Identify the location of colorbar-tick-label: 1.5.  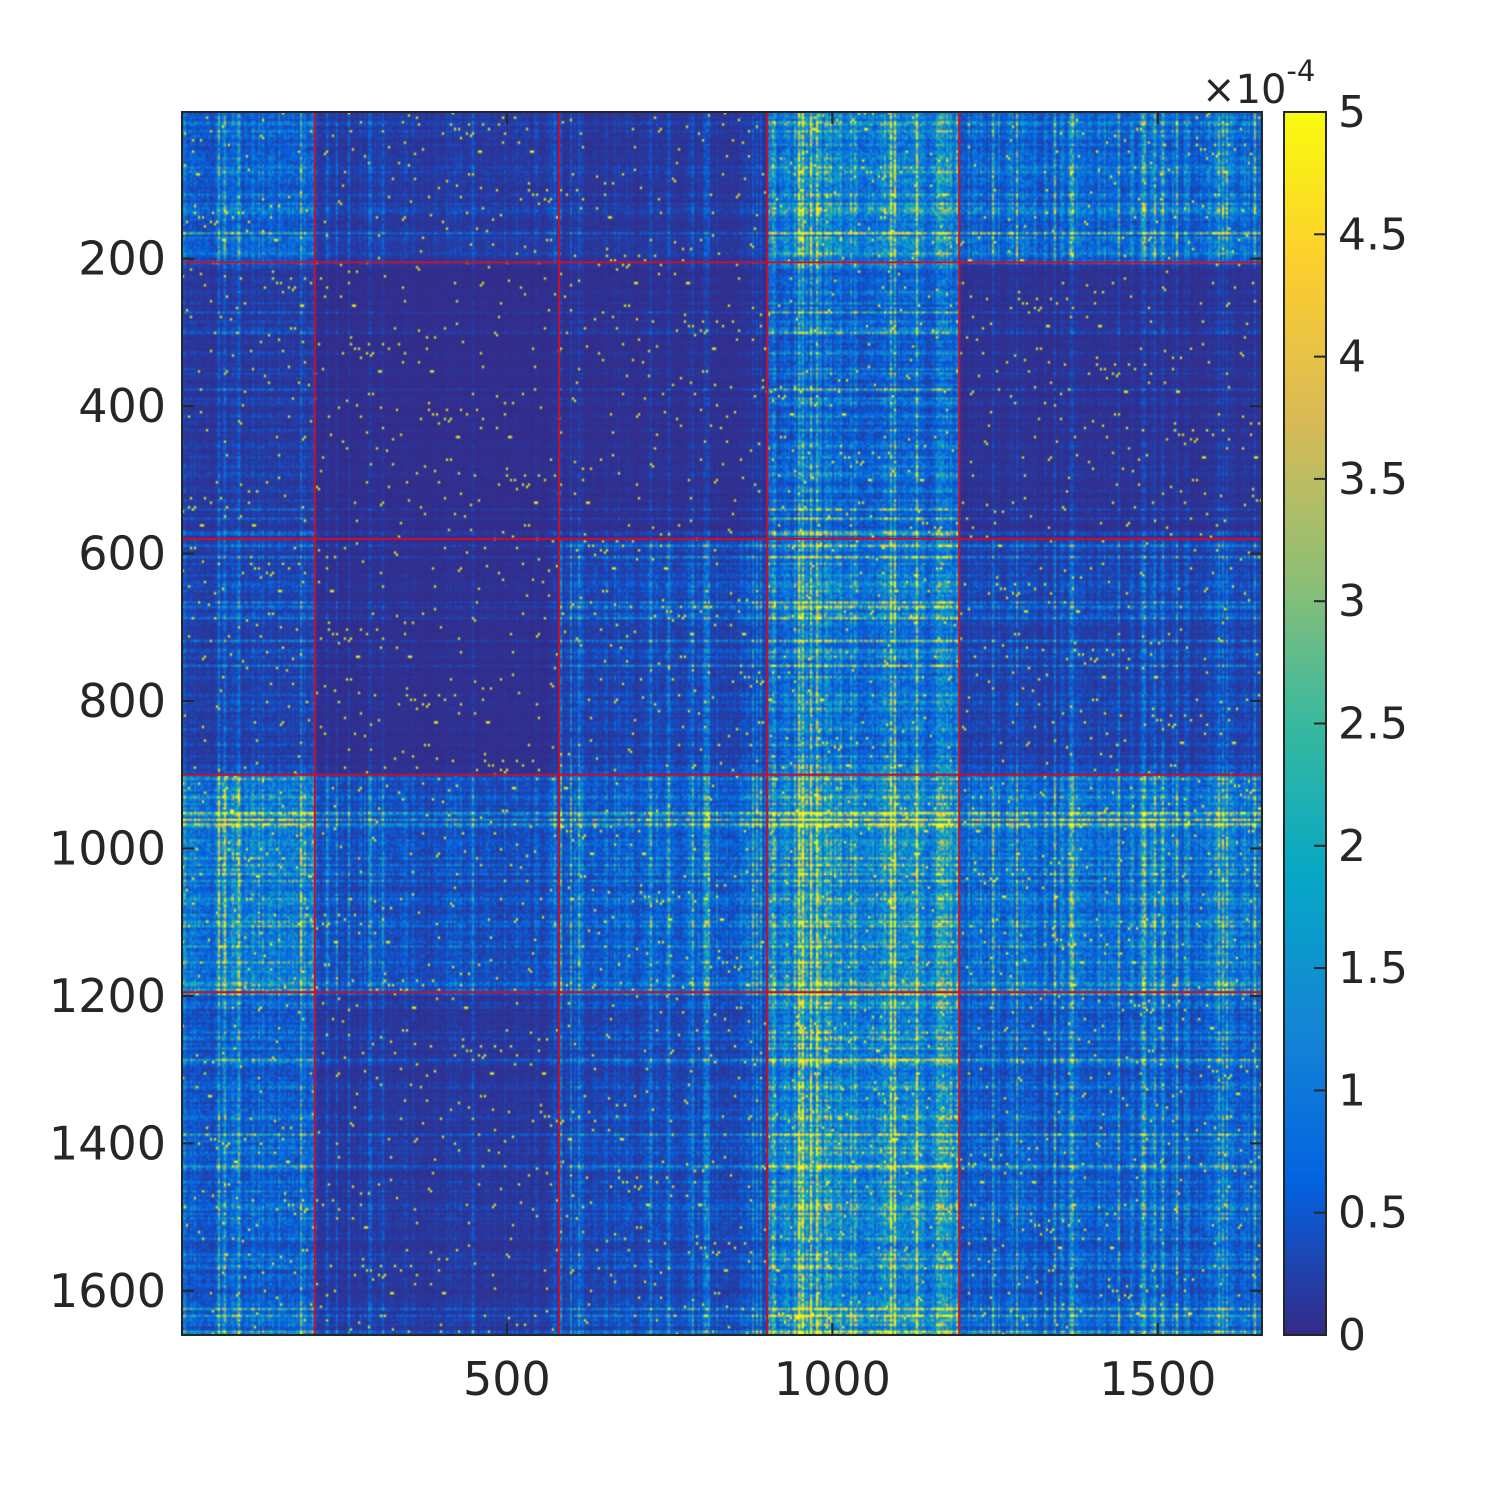
(1373, 968).